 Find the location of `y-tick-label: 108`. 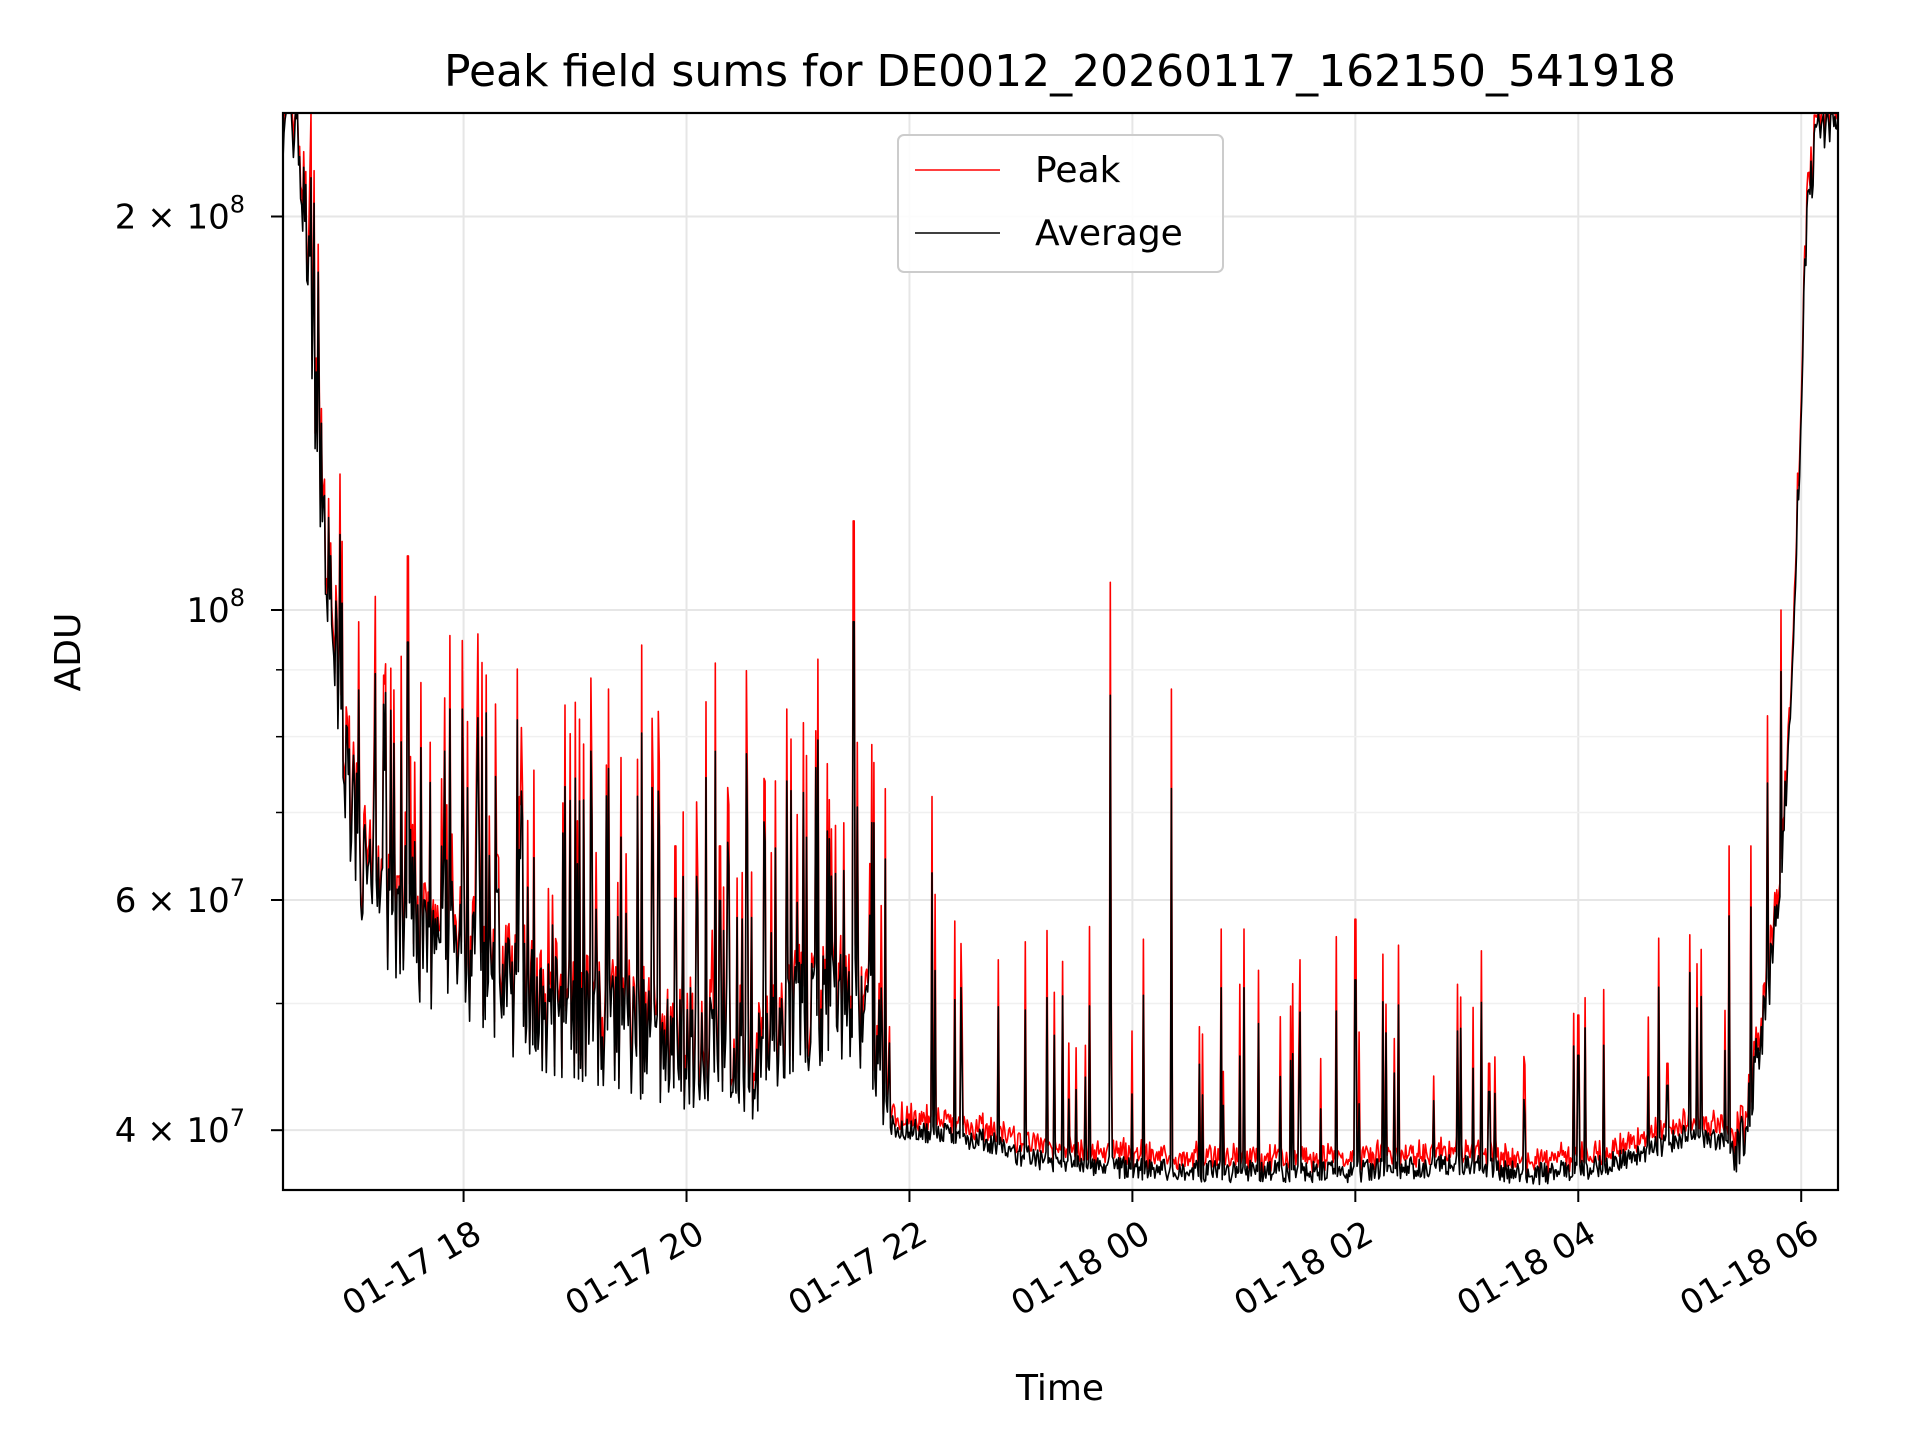

y-tick-label: 108 is located at coordinates (215, 607).